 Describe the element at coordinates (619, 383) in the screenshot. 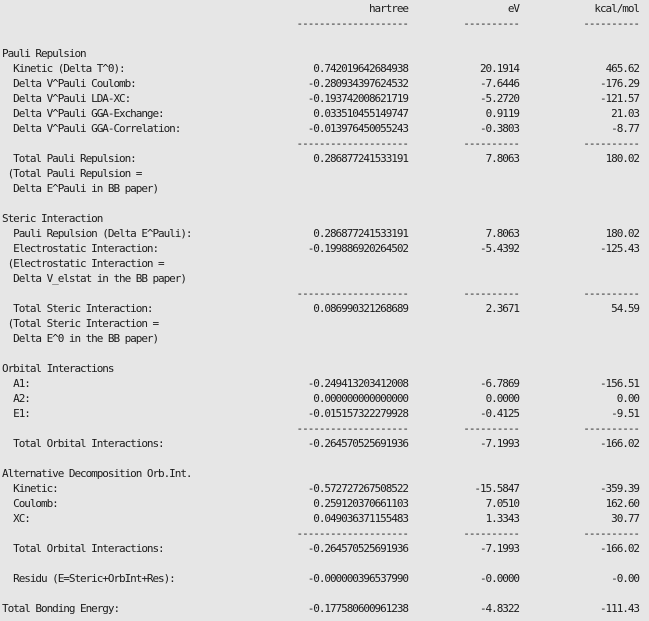

I see `kcal-value: -156.51` at that location.